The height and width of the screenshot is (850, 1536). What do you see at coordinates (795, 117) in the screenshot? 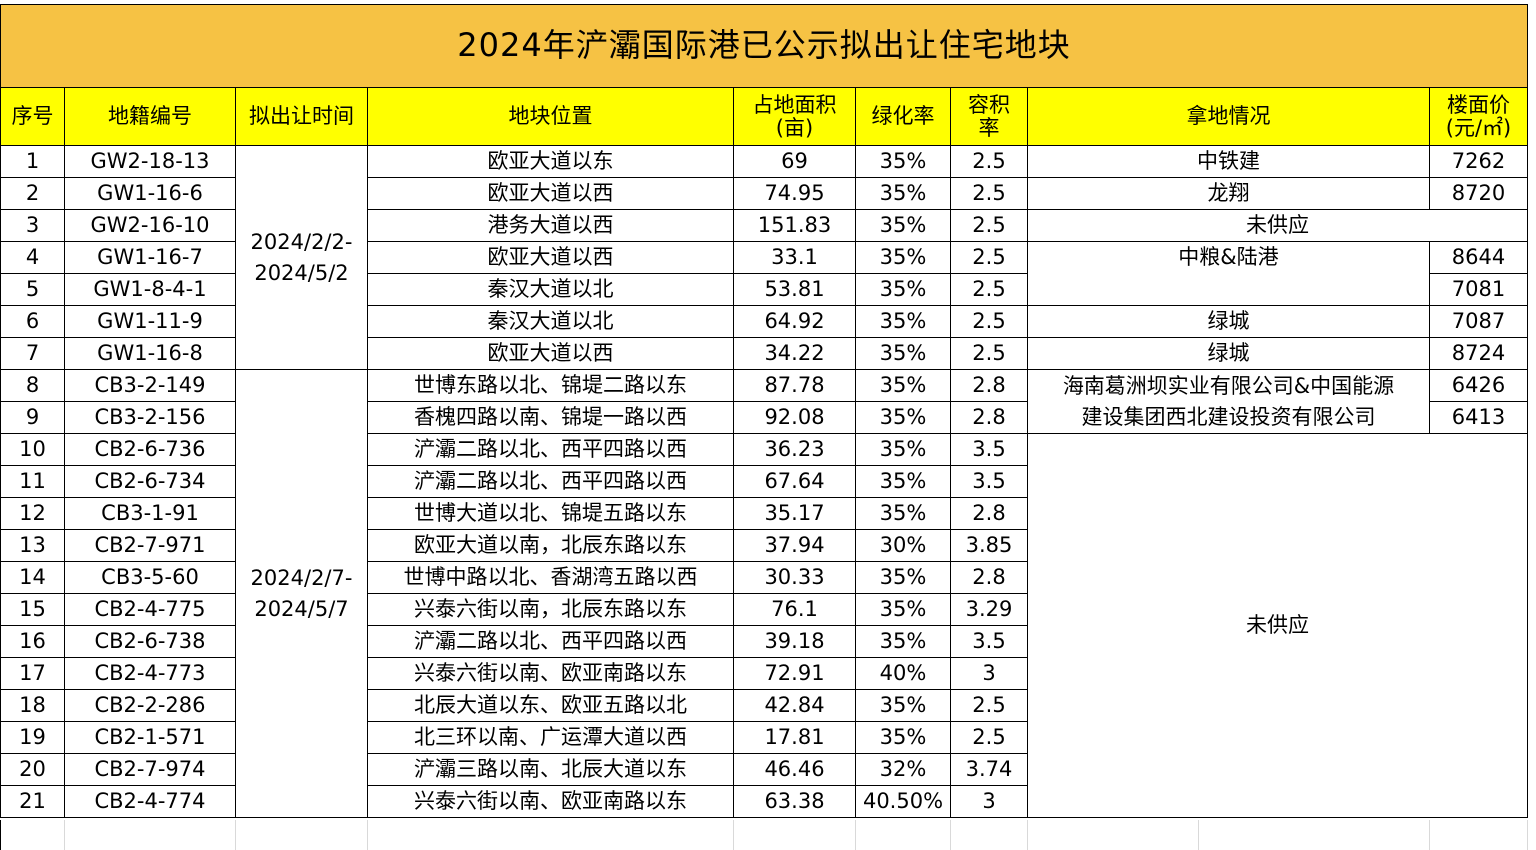
I see `header-area: 占地面积 (亩)` at bounding box center [795, 117].